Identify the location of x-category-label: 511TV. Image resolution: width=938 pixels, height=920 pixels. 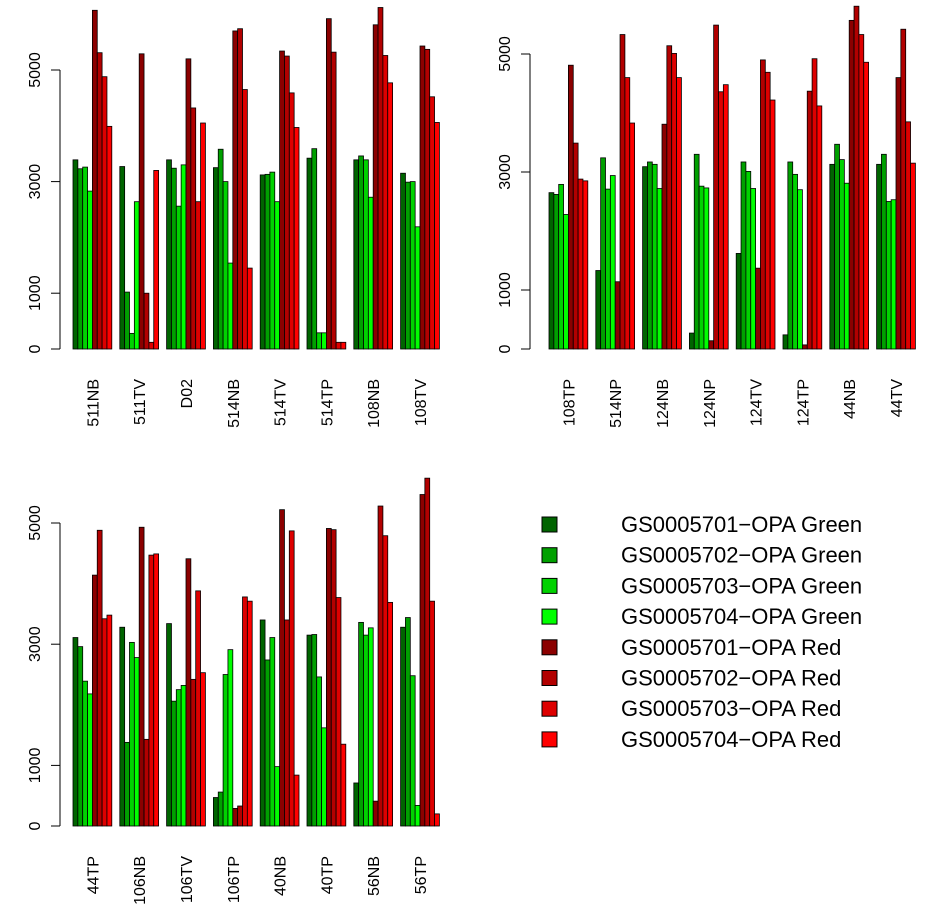
(140, 402).